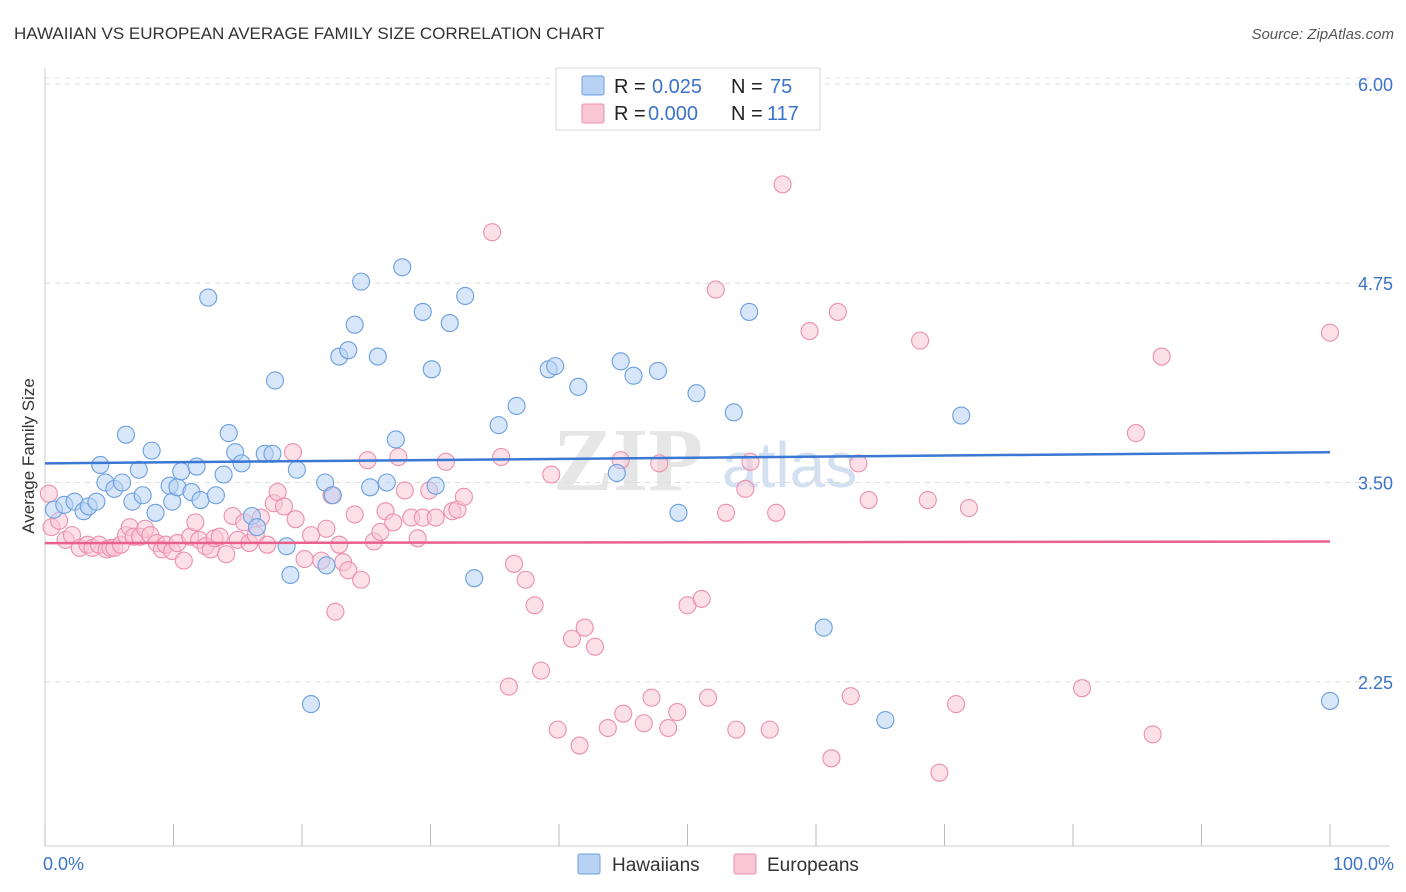 This screenshot has height=892, width=1406. What do you see at coordinates (656, 865) in the screenshot?
I see `bottom-legend-label-hawaiians: Hawaiians` at bounding box center [656, 865].